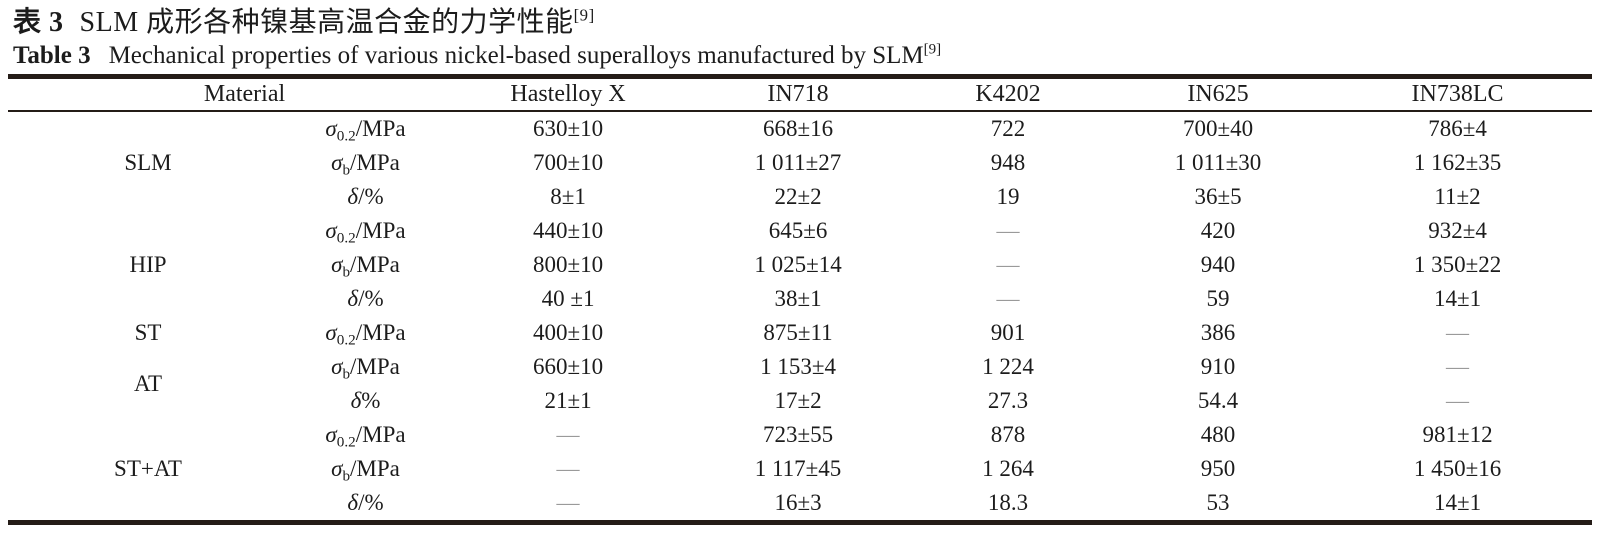 The height and width of the screenshot is (542, 1600). I want to click on value-cell: 8±1, so click(568, 196).